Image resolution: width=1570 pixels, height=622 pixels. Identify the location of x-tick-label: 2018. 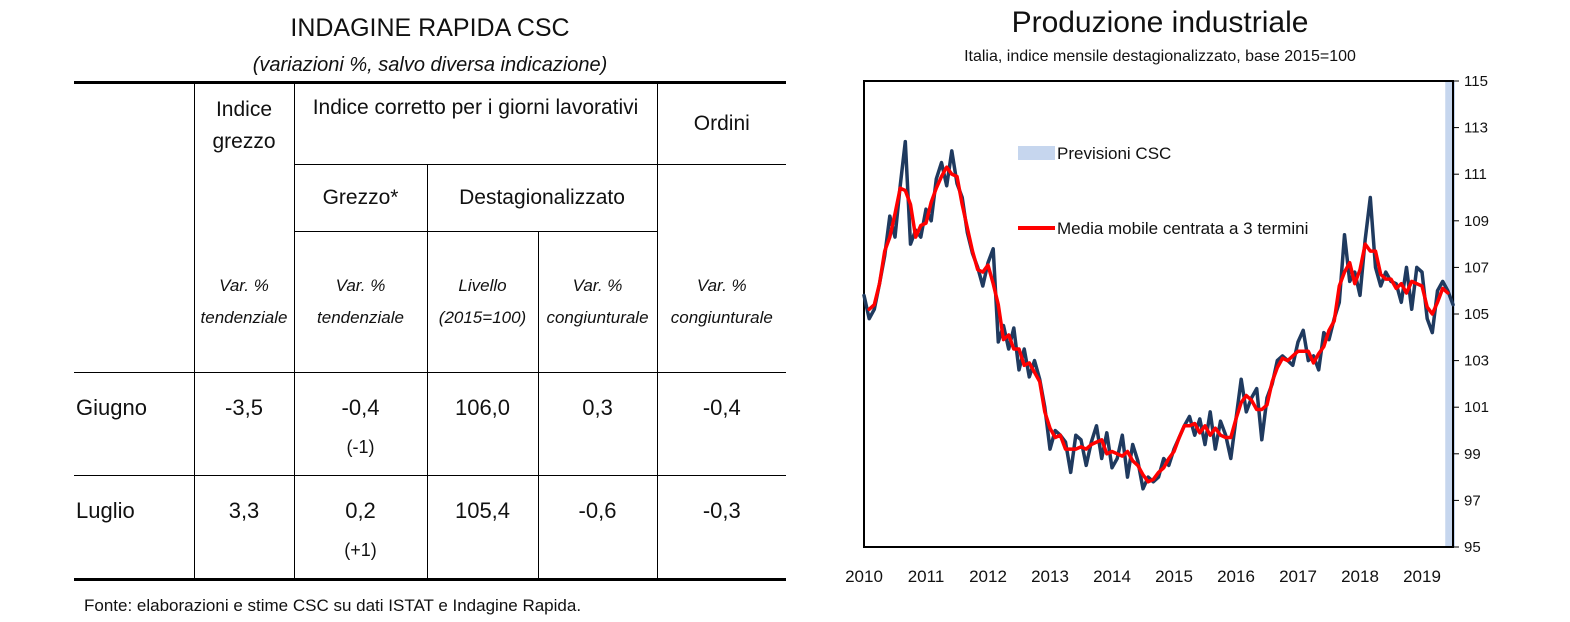
(1360, 576).